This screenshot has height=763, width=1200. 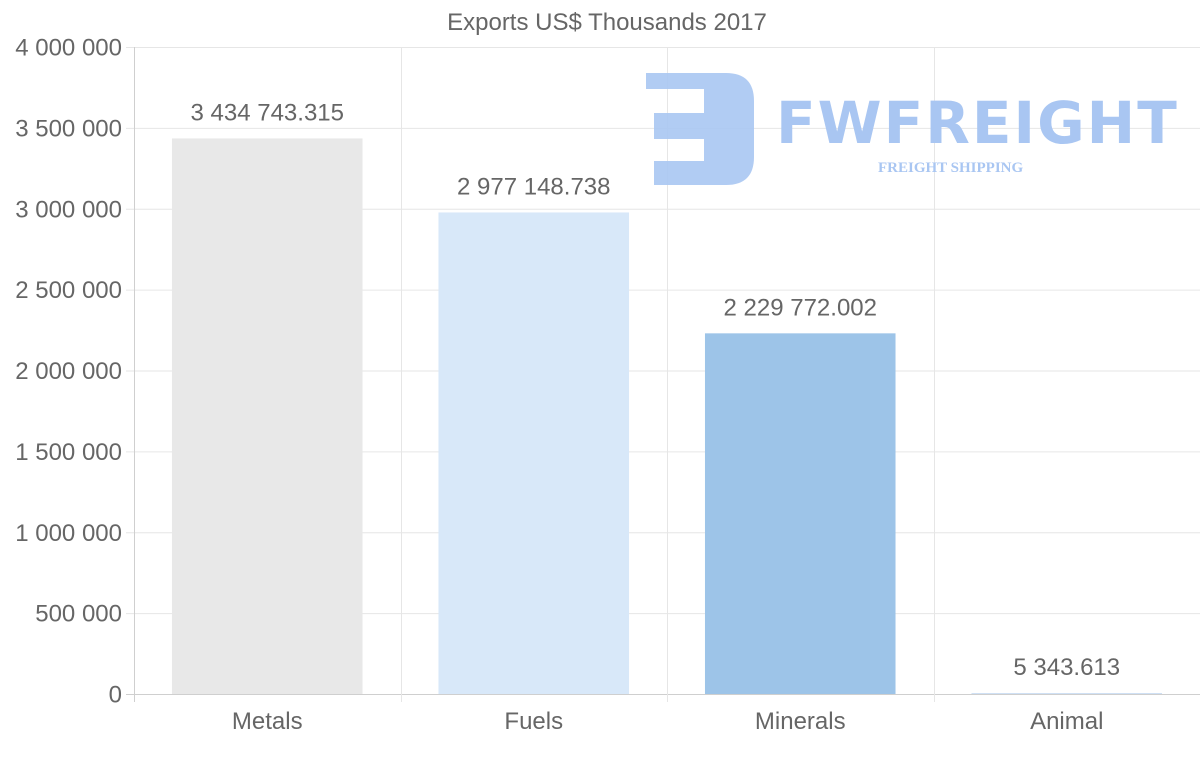 I want to click on value-label: 2 977 148.738, so click(x=533, y=186).